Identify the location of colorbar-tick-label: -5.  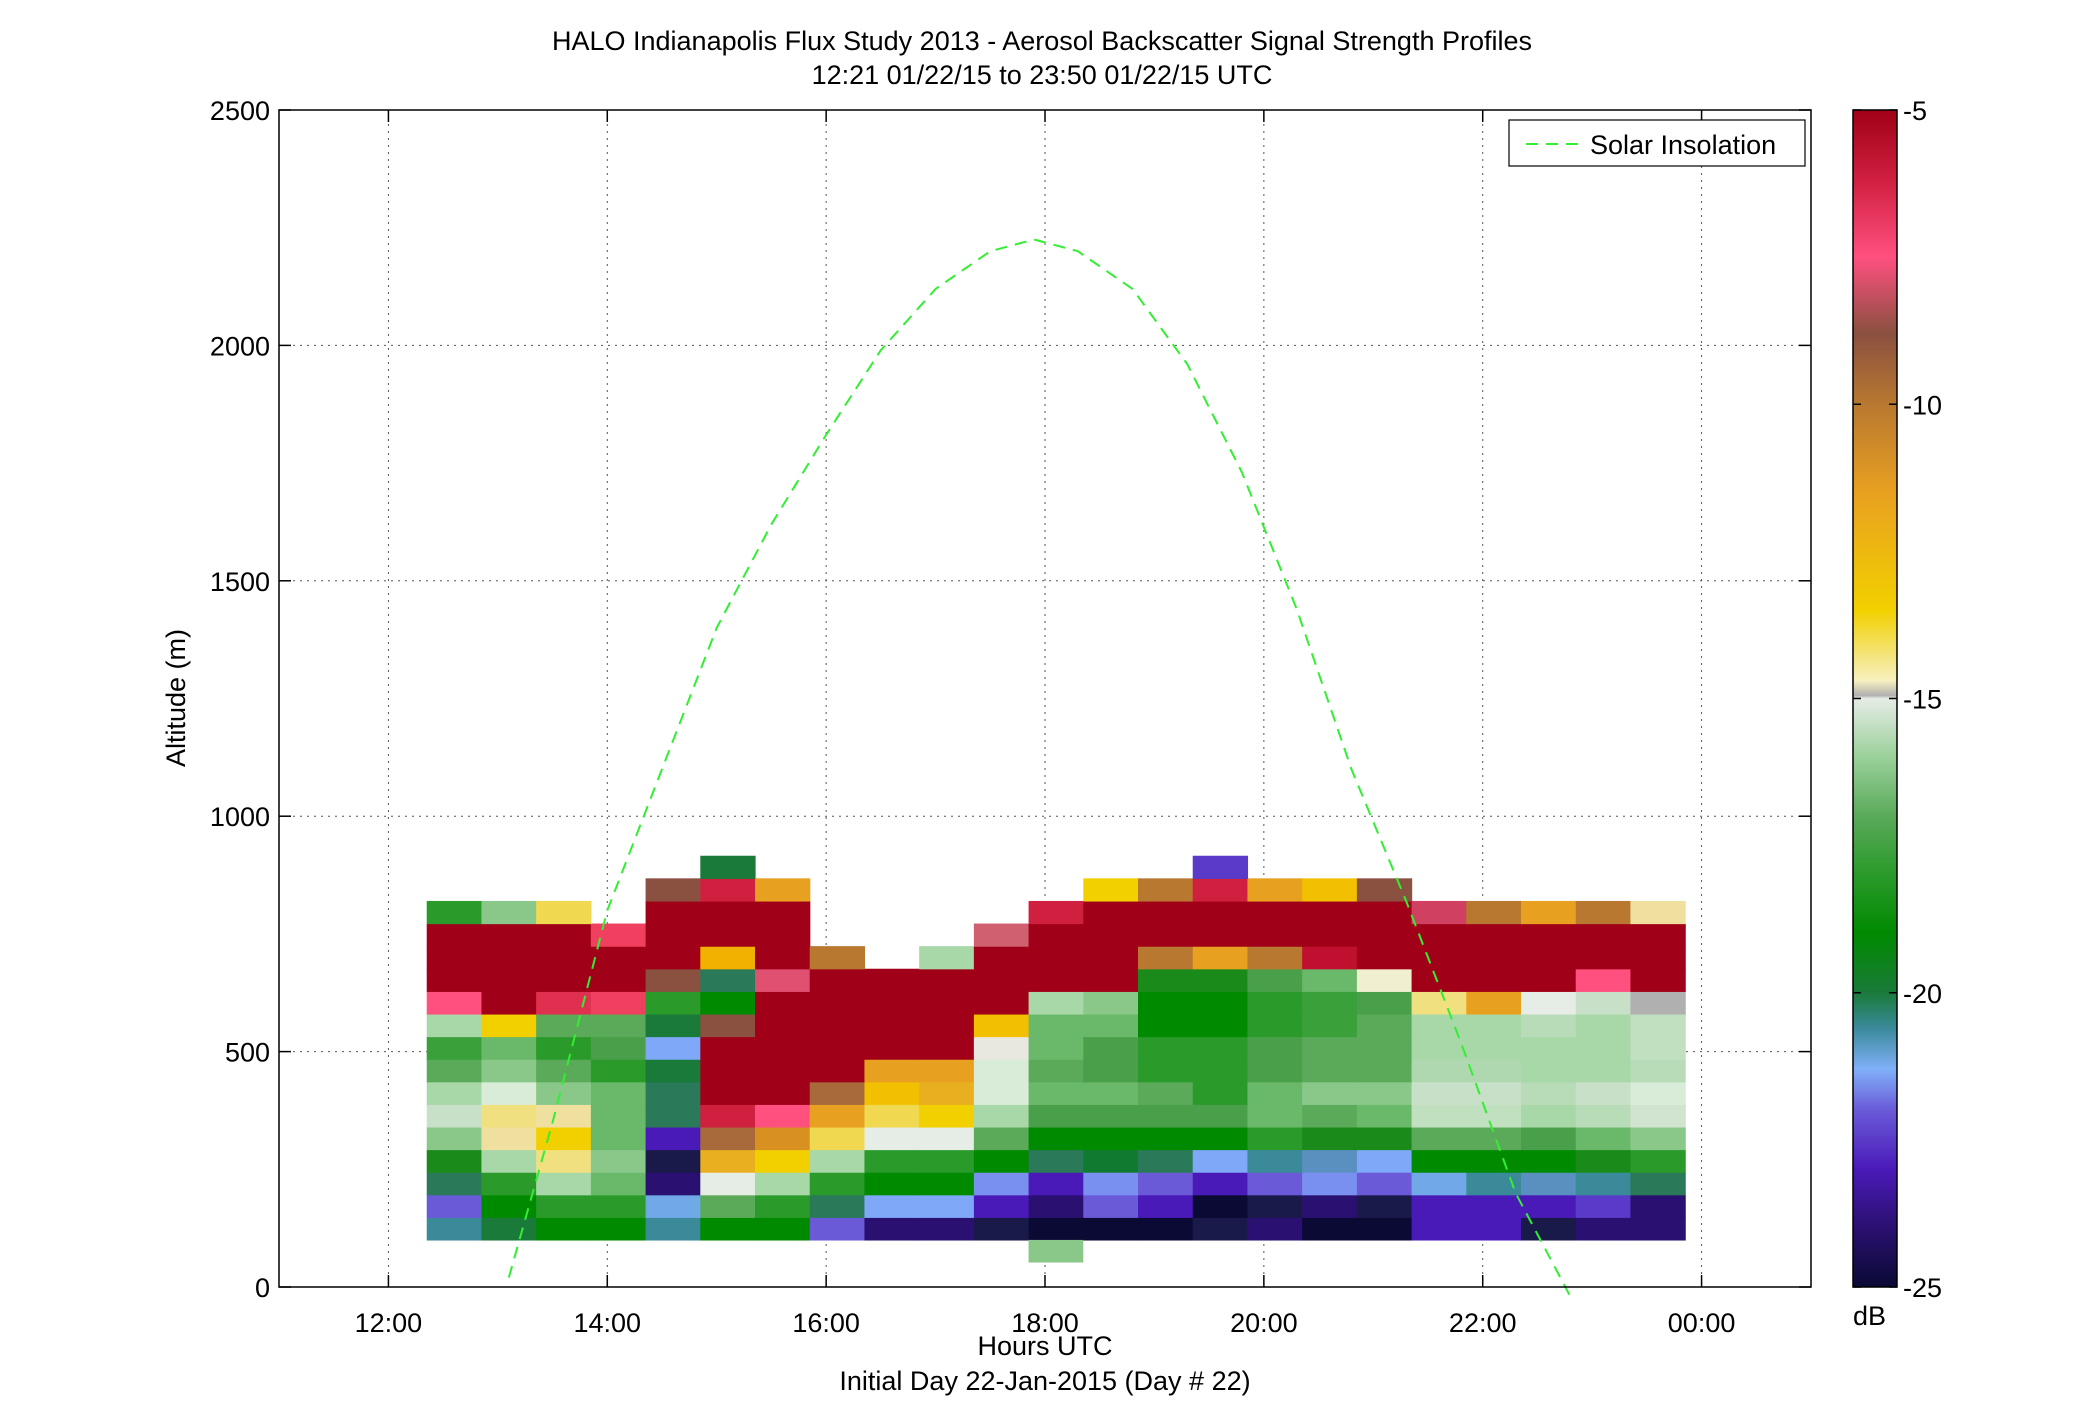
(1915, 111).